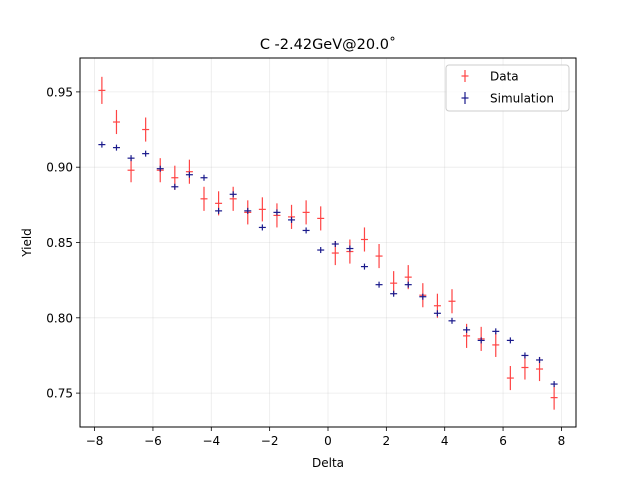  What do you see at coordinates (59, 318) in the screenshot?
I see `y-tick-label: 0.80` at bounding box center [59, 318].